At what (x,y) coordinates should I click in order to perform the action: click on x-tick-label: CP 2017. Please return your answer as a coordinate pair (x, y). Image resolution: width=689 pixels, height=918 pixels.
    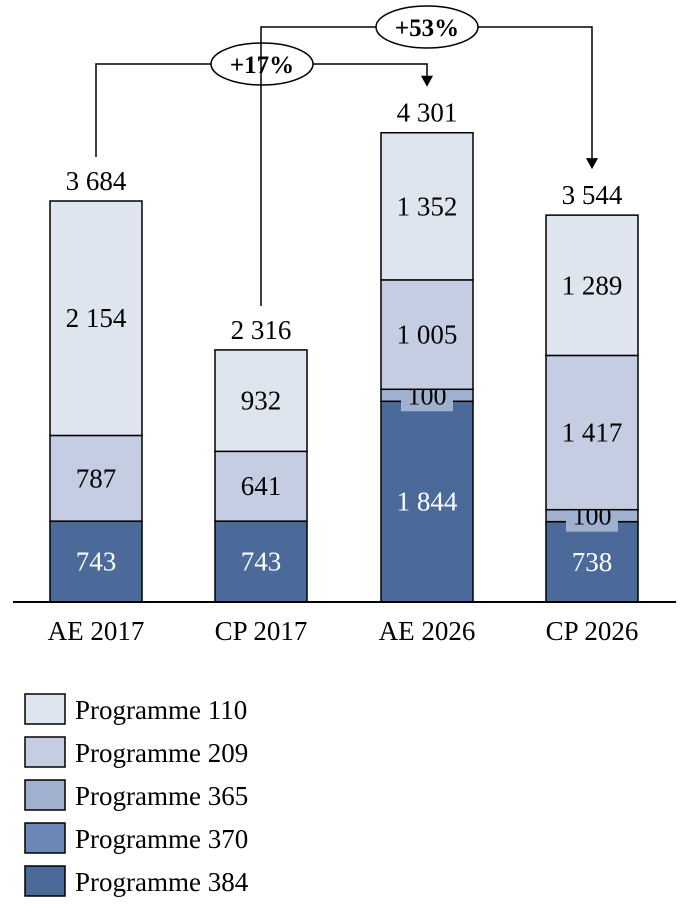
    Looking at the image, I should click on (261, 631).